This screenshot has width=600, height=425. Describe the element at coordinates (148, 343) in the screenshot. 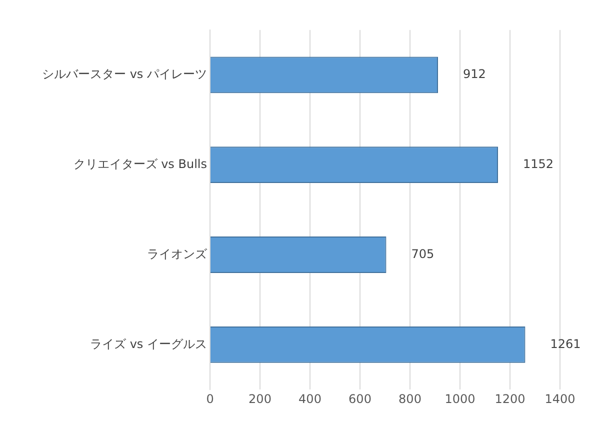

I see `y-tick-label: ライズ vs イーグルス` at that location.